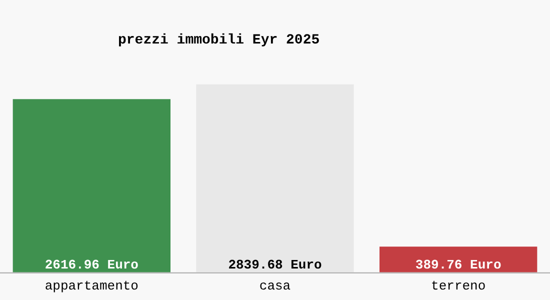  What do you see at coordinates (91, 286) in the screenshot?
I see `x-tick-label: appartamento` at bounding box center [91, 286].